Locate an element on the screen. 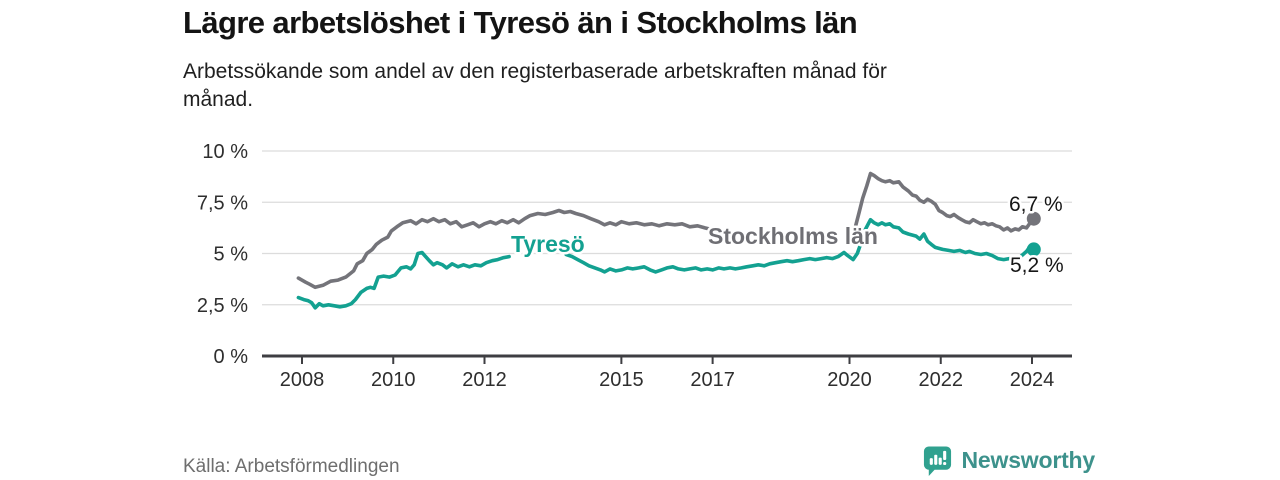 The height and width of the screenshot is (480, 1280). x-tick-label: 2015 is located at coordinates (621, 380).